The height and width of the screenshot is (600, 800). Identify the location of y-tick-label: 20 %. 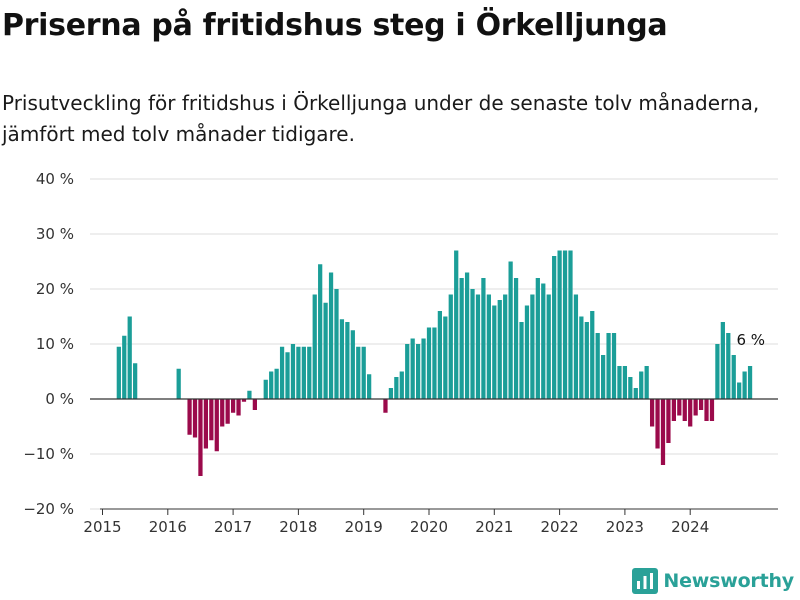
(55, 289).